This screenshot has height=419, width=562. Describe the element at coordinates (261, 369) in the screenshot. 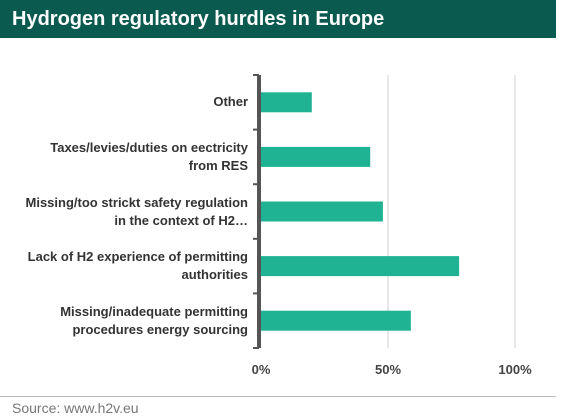

I see `x-tick-label: 0%` at that location.